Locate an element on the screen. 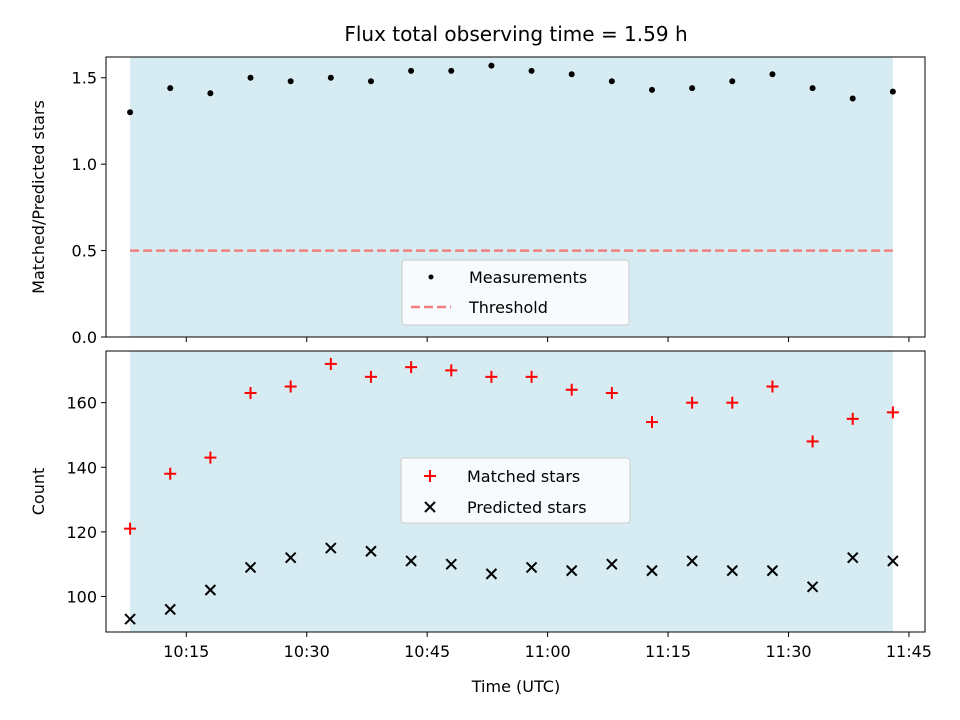  x-tick-label: 10:30 is located at coordinates (307, 651).